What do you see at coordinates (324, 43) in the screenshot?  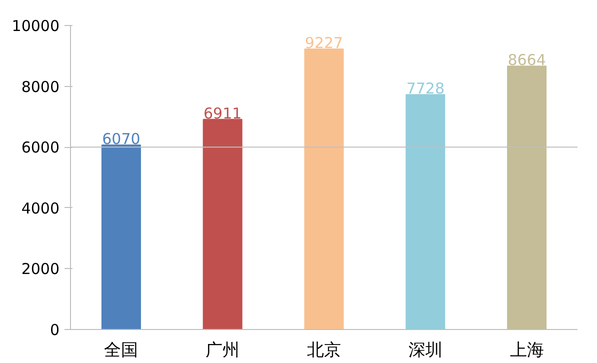 I see `data-label: 9227` at bounding box center [324, 43].